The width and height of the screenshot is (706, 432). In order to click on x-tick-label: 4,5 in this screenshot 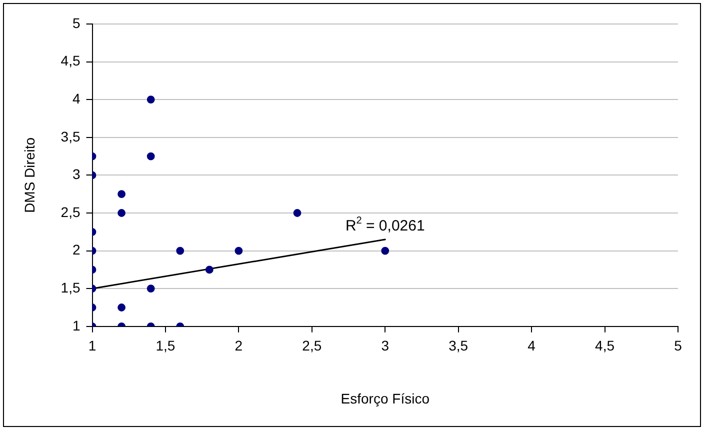, I will do `click(605, 346)`.